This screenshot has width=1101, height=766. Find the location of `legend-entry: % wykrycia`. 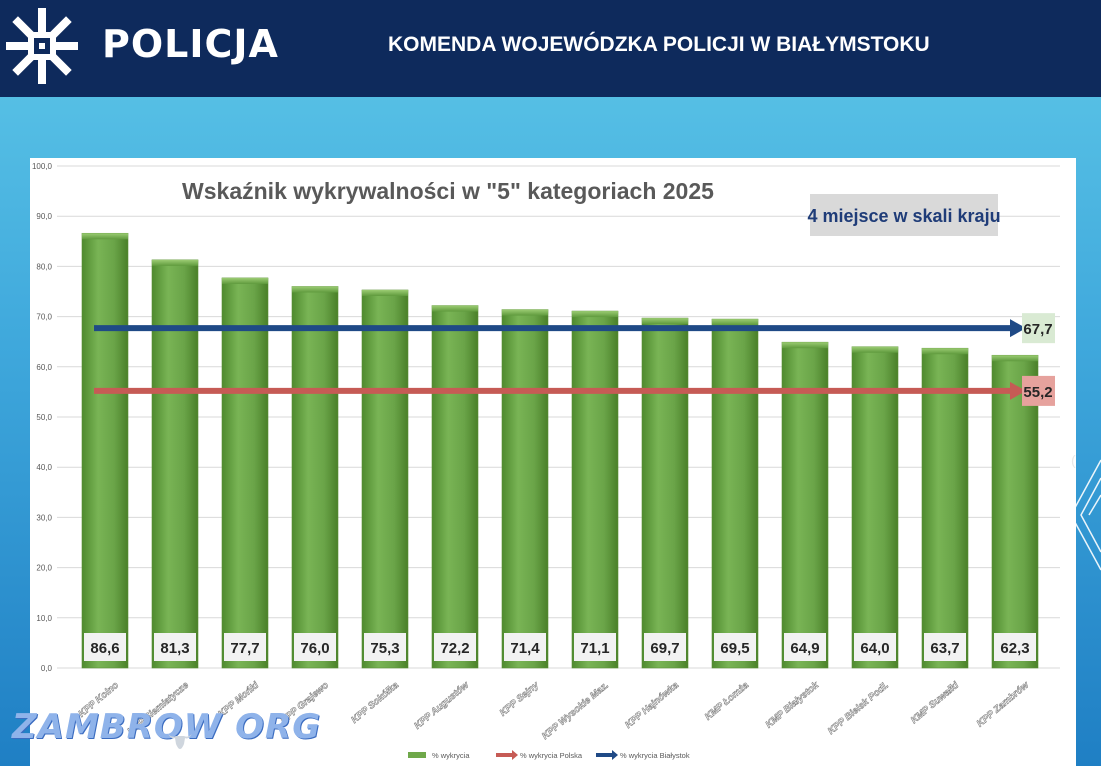

legend-entry: % wykrycia is located at coordinates (451, 755).